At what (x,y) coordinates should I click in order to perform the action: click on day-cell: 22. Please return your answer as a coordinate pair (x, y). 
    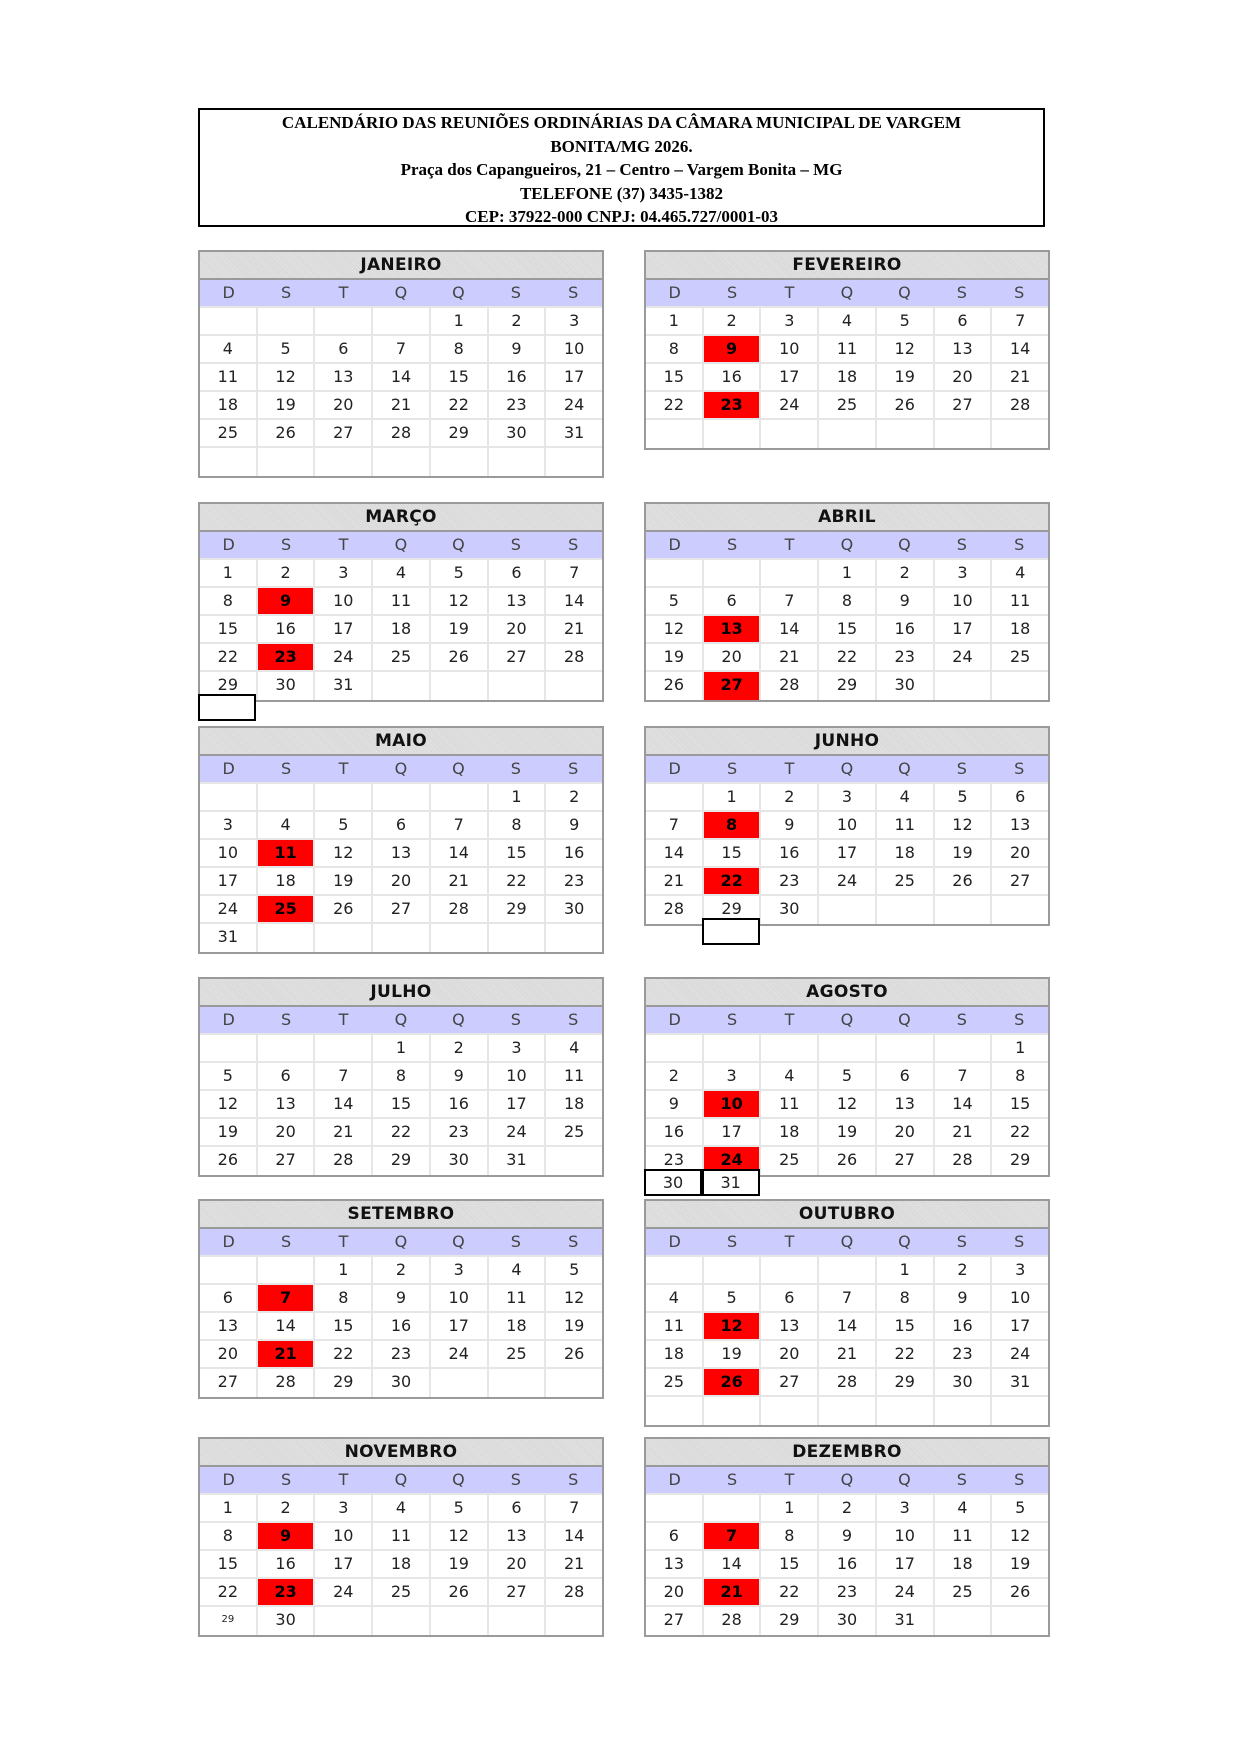
    Looking at the image, I should click on (402, 1133).